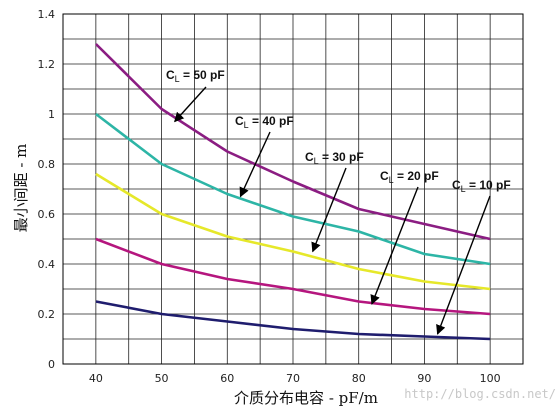 Image resolution: width=560 pixels, height=413 pixels. What do you see at coordinates (227, 378) in the screenshot?
I see `x-tick-label: 60` at bounding box center [227, 378].